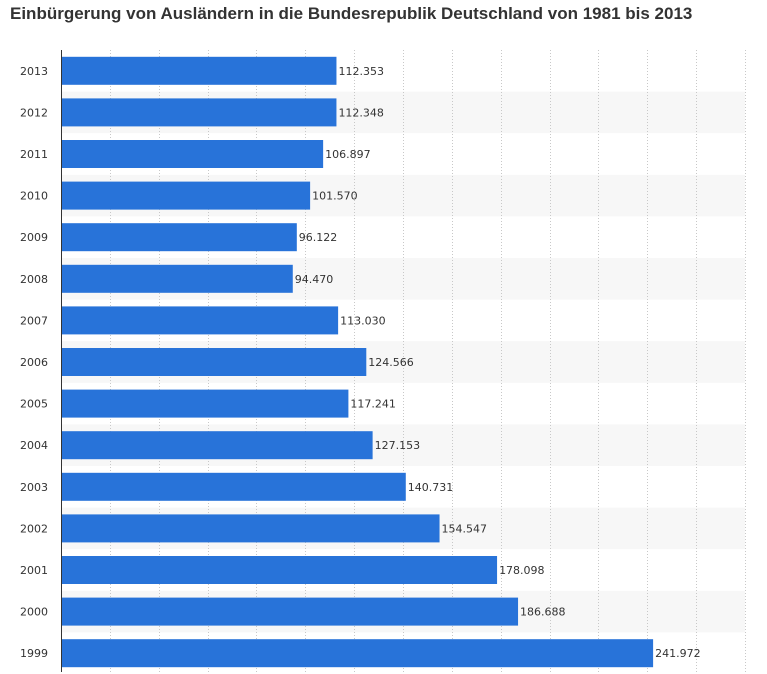 The width and height of the screenshot is (767, 674). What do you see at coordinates (34, 112) in the screenshot?
I see `category-label: 2012` at bounding box center [34, 112].